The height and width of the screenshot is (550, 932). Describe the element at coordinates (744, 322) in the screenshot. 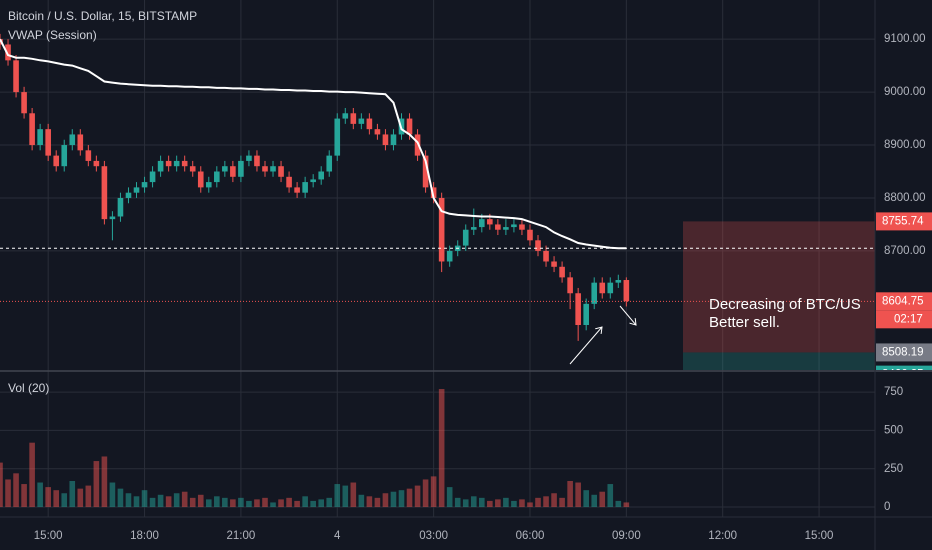

I see `annotation-line: Better sell.` at that location.